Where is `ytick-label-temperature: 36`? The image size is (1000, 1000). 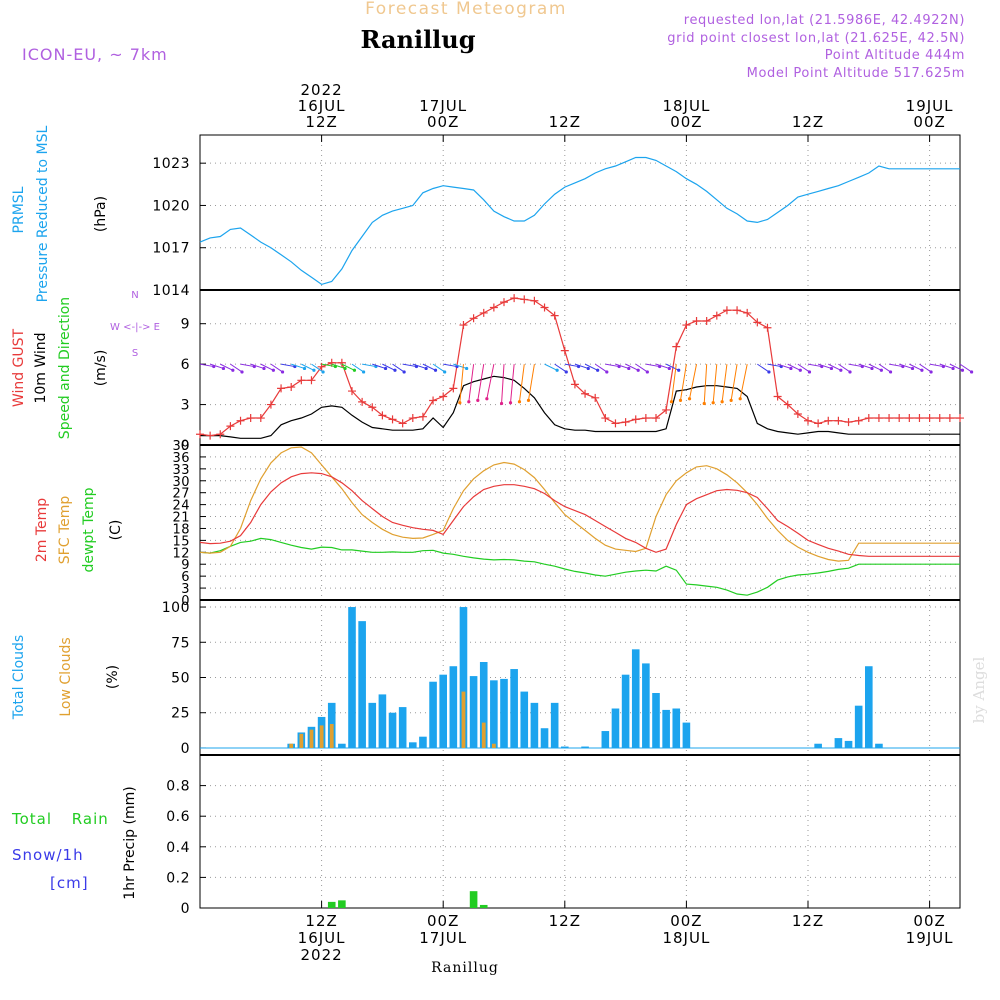 ytick-label-temperature: 36 is located at coordinates (181, 458).